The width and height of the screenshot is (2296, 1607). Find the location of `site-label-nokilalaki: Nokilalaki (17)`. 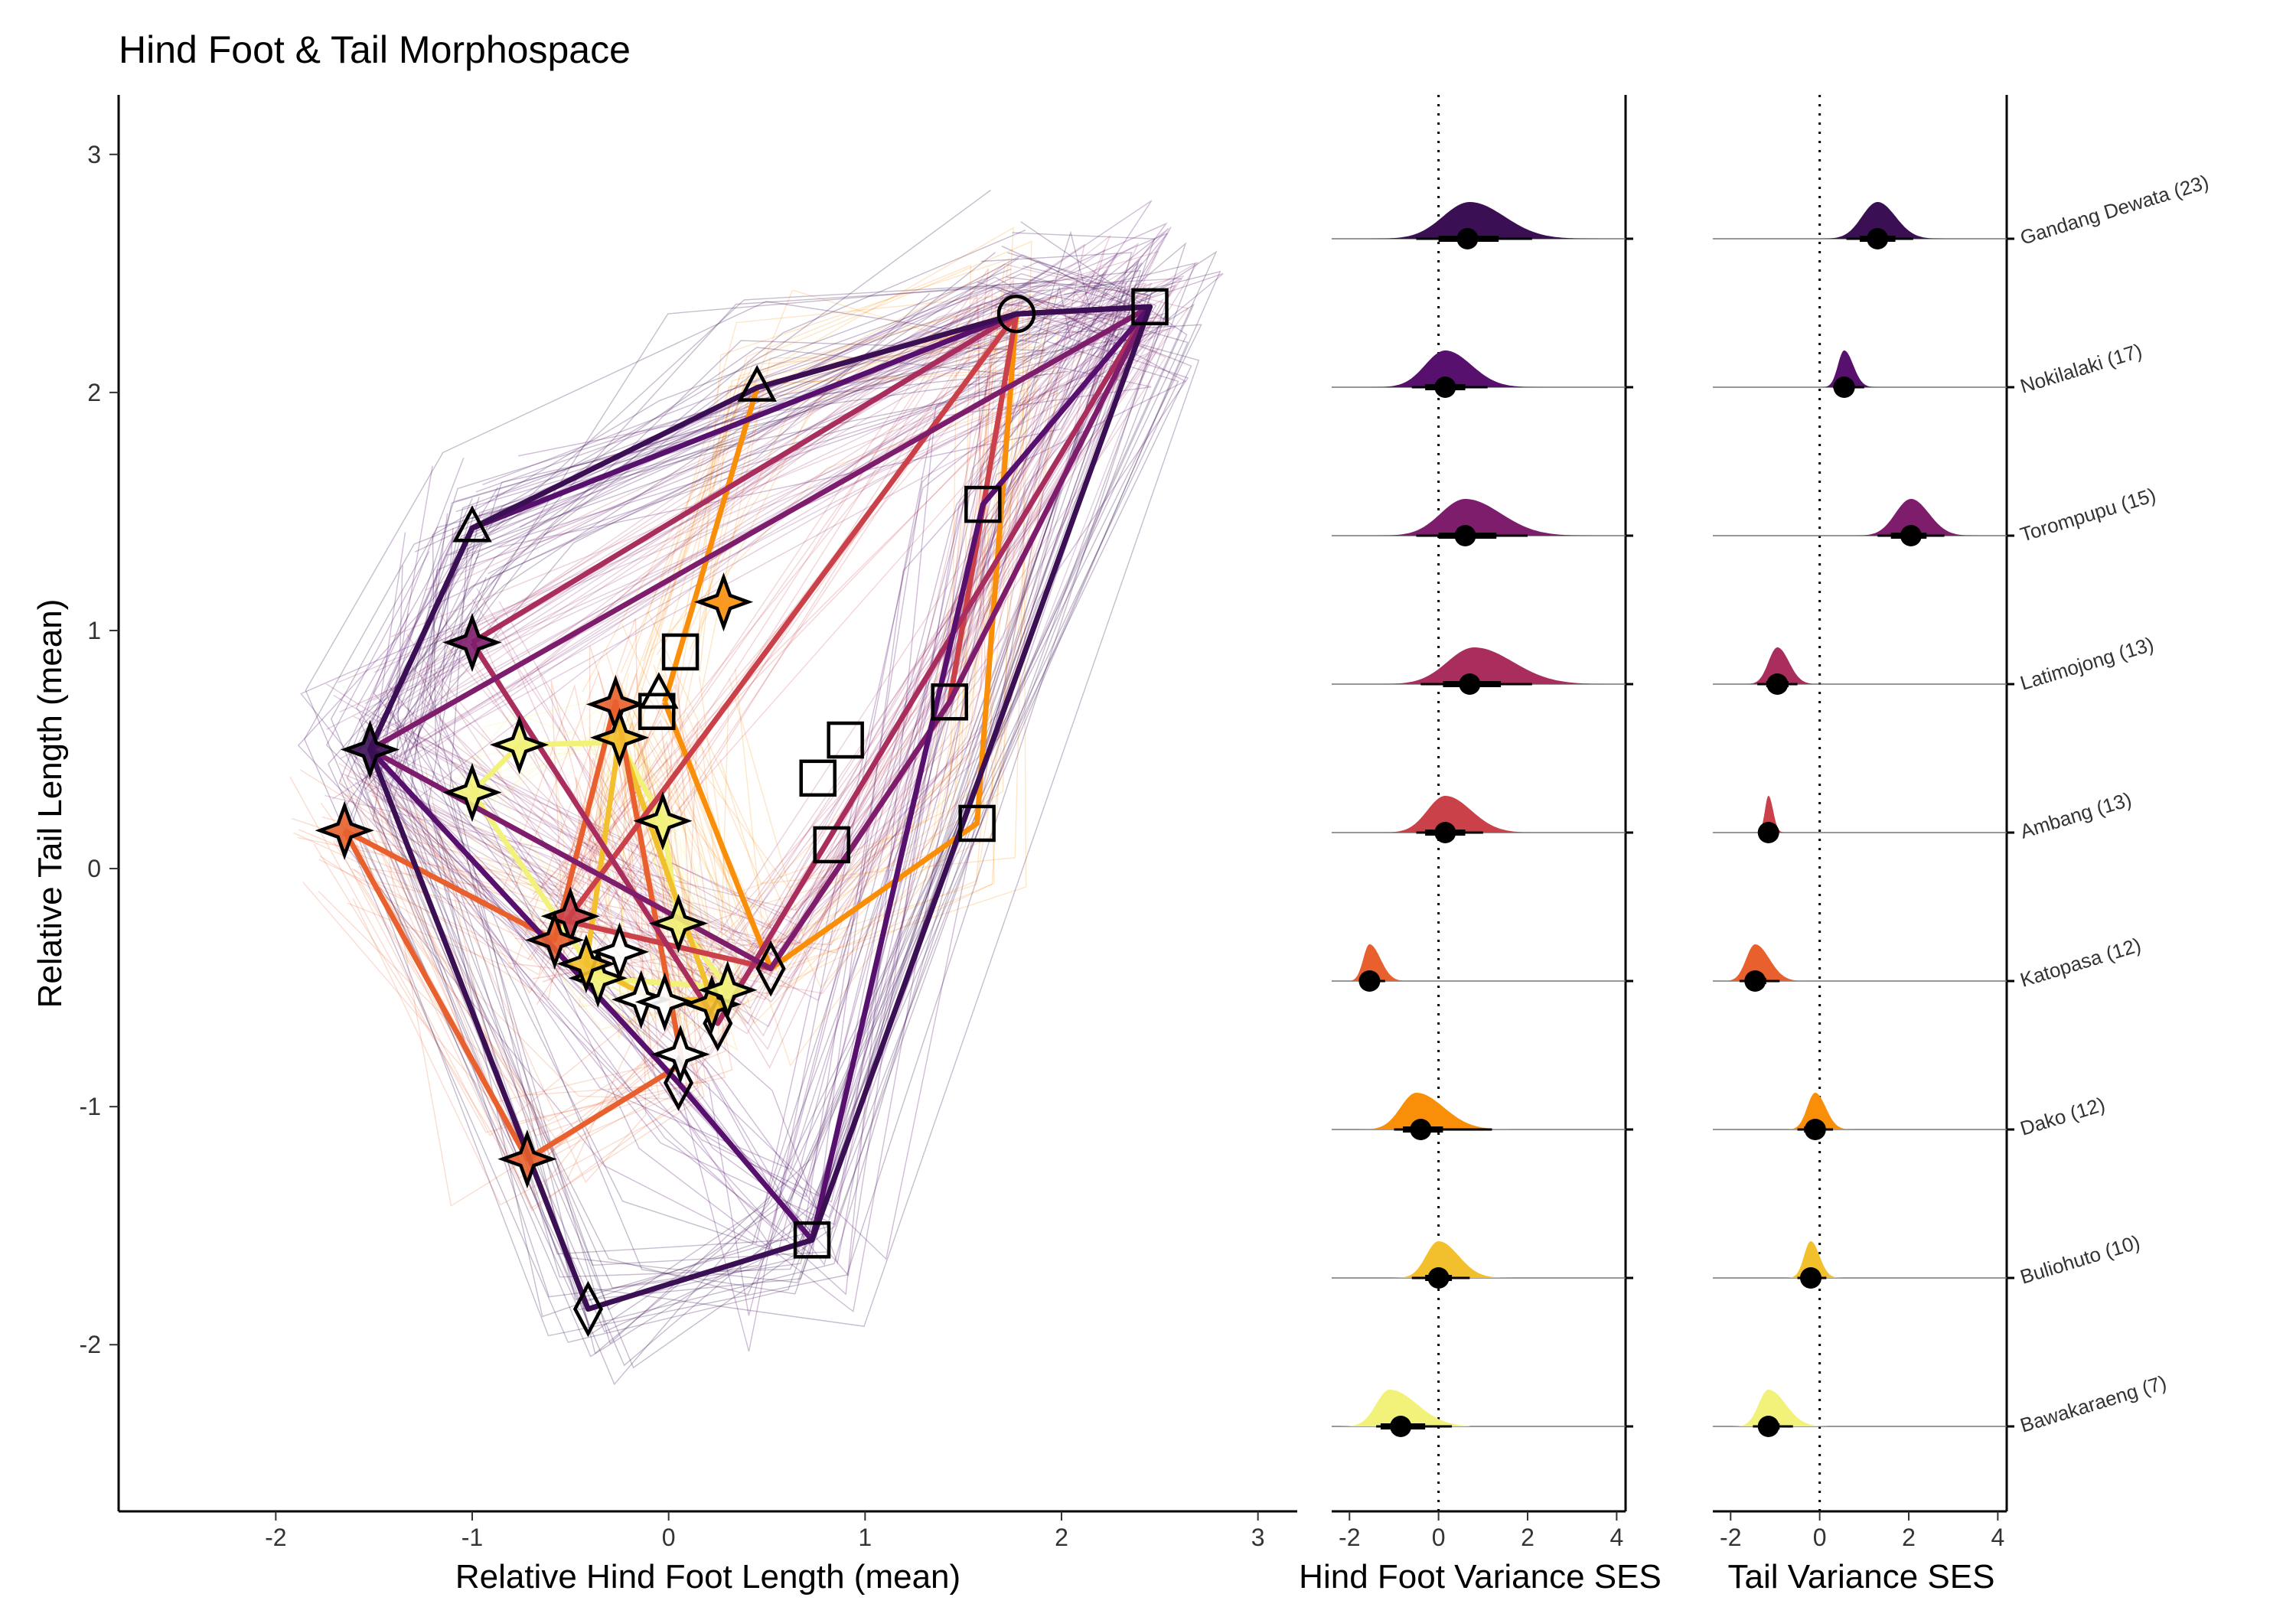

site-label-nokilalaki: Nokilalaki (17) is located at coordinates (2080, 368).